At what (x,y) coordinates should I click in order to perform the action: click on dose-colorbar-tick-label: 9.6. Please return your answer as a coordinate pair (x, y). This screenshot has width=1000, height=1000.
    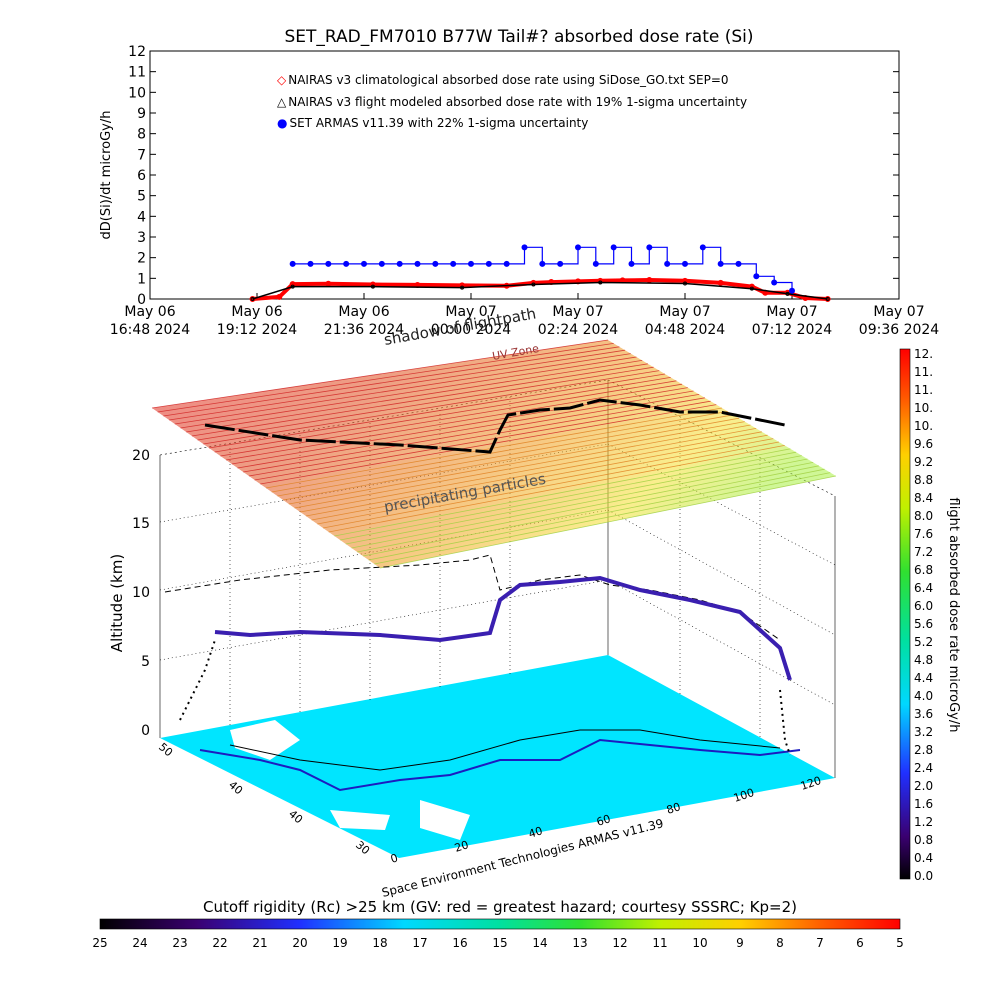
    Looking at the image, I should click on (923, 444).